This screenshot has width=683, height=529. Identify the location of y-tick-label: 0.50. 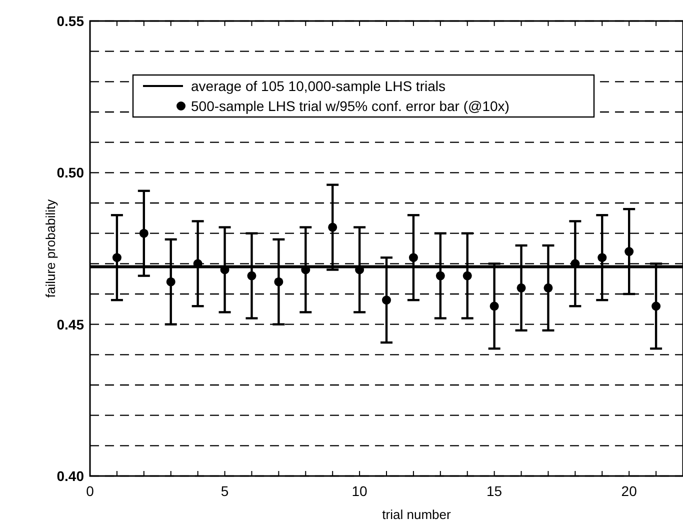
(70, 172).